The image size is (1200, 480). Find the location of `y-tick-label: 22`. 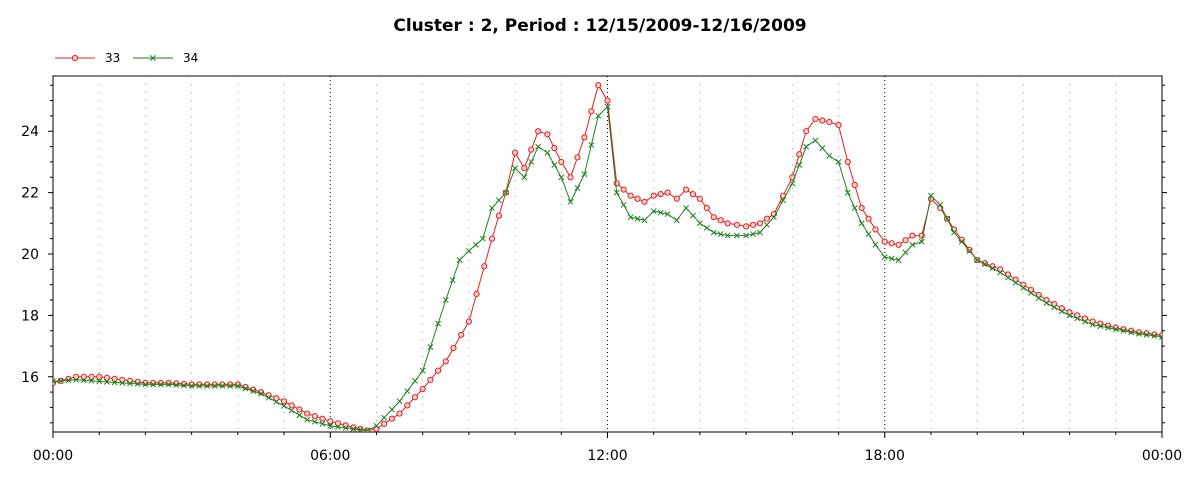

y-tick-label: 22 is located at coordinates (30, 194).